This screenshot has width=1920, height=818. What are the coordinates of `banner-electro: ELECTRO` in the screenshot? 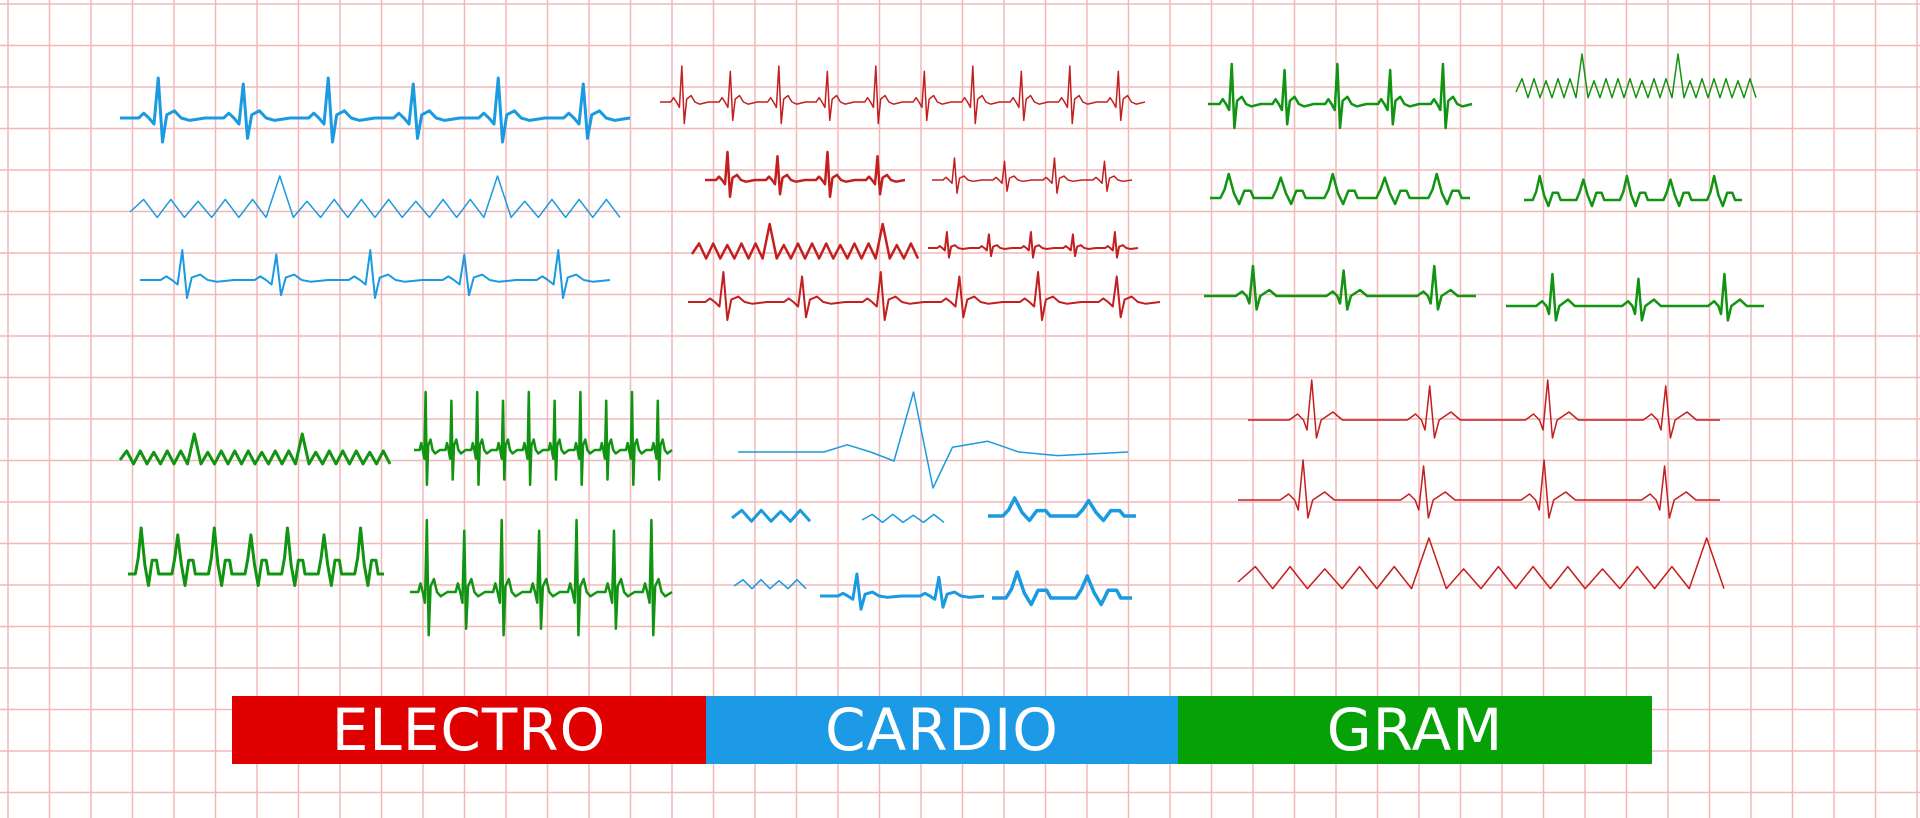 It's located at (469, 730).